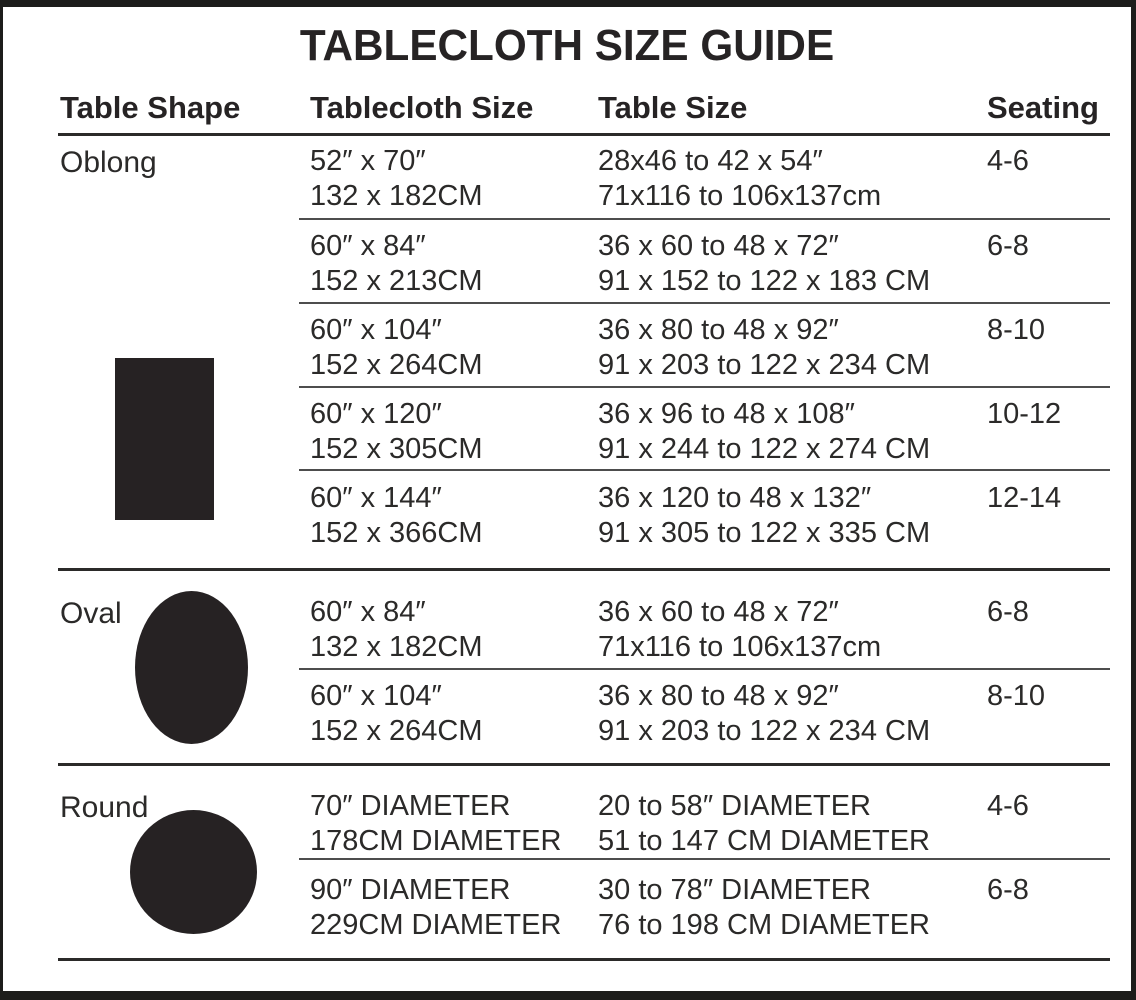 This screenshot has width=1136, height=1000. Describe the element at coordinates (436, 841) in the screenshot. I see `size-cm: 178CM DIAMETER` at that location.